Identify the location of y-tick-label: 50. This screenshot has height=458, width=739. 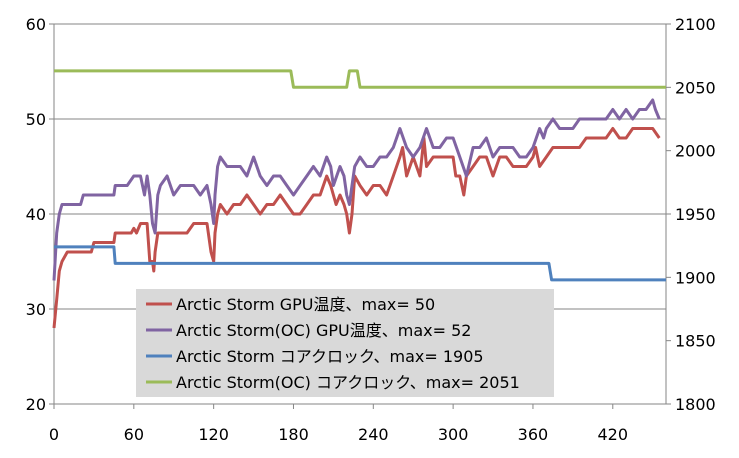
(36, 119).